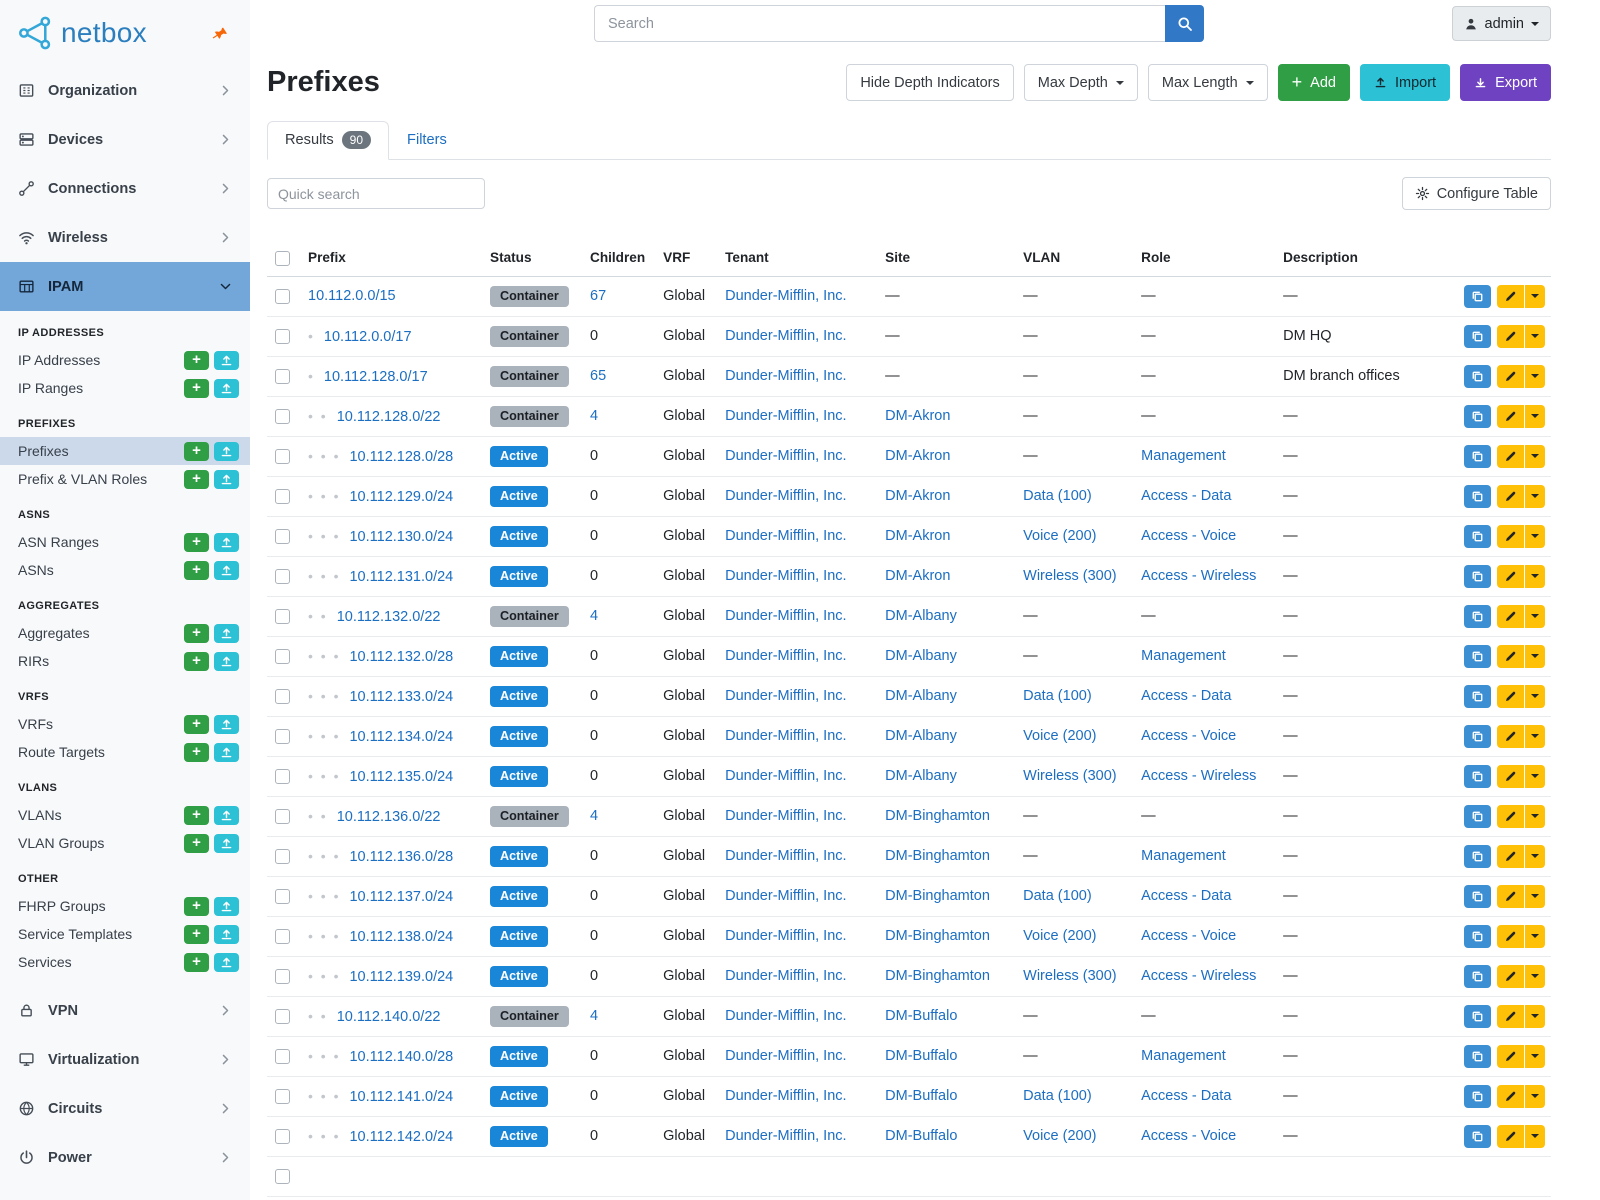 This screenshot has height=1200, width=1600. I want to click on hide-depth-indicators-button: Hide Depth Indicators, so click(930, 82).